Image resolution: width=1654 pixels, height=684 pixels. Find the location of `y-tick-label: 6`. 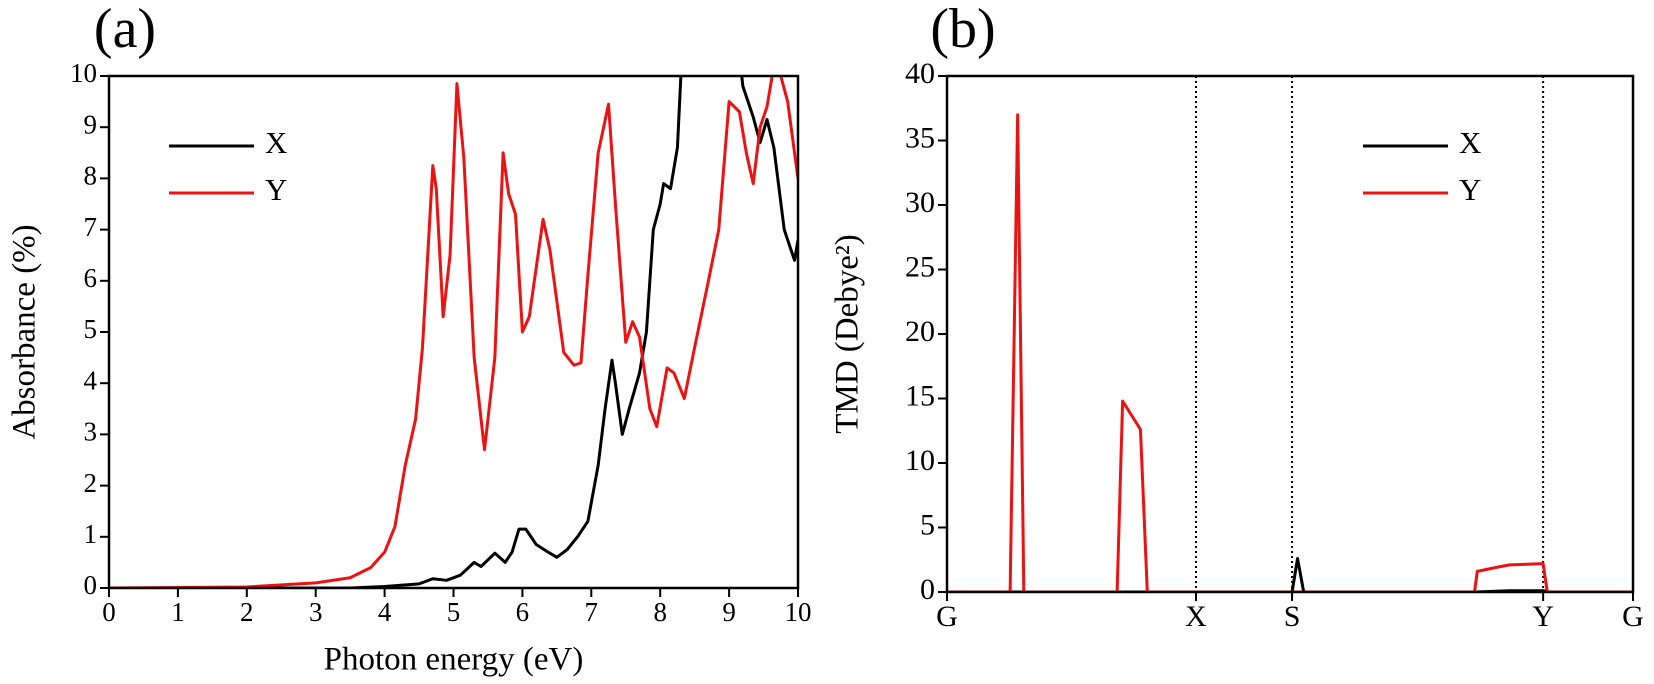

y-tick-label: 6 is located at coordinates (91, 278).